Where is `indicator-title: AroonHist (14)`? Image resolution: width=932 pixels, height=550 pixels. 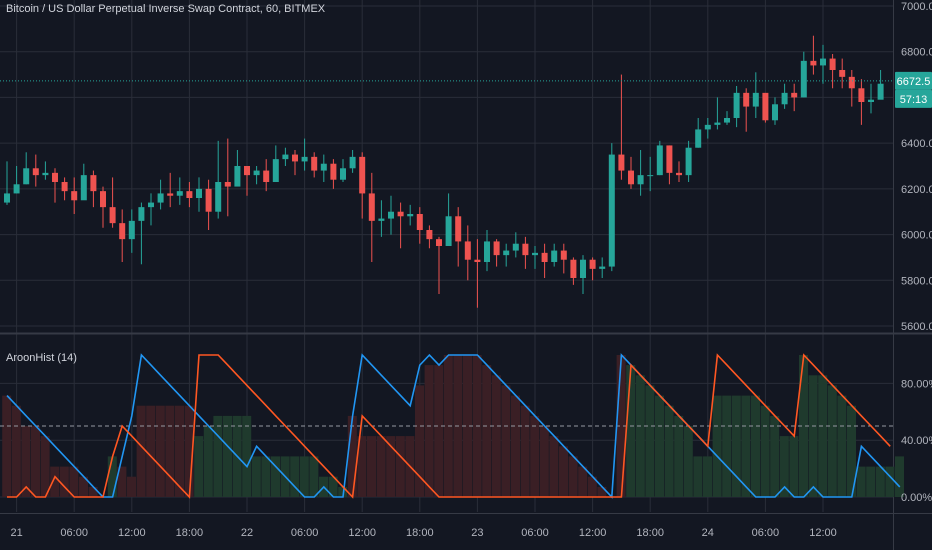
indicator-title: AroonHist (14) is located at coordinates (41, 358).